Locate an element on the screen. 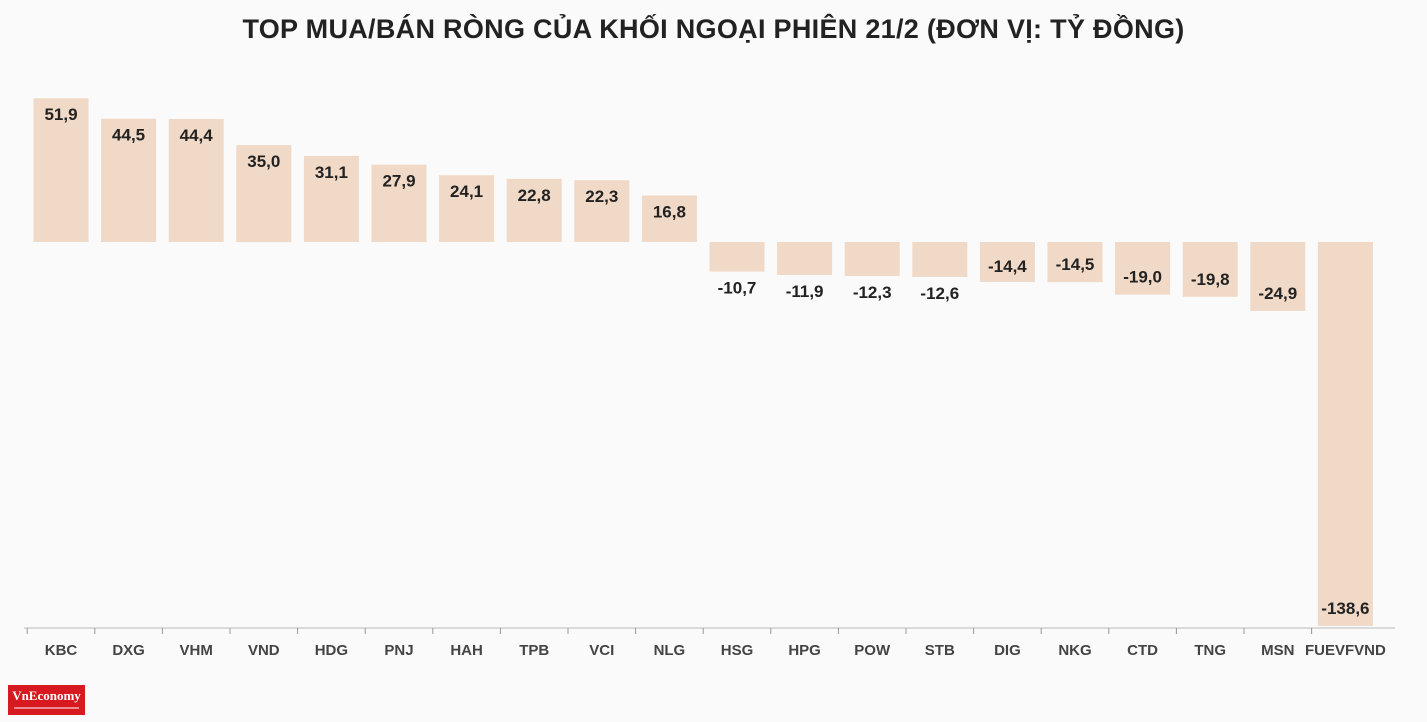 This screenshot has height=722, width=1427. x-tick-label-vhm: VHM is located at coordinates (196, 650).